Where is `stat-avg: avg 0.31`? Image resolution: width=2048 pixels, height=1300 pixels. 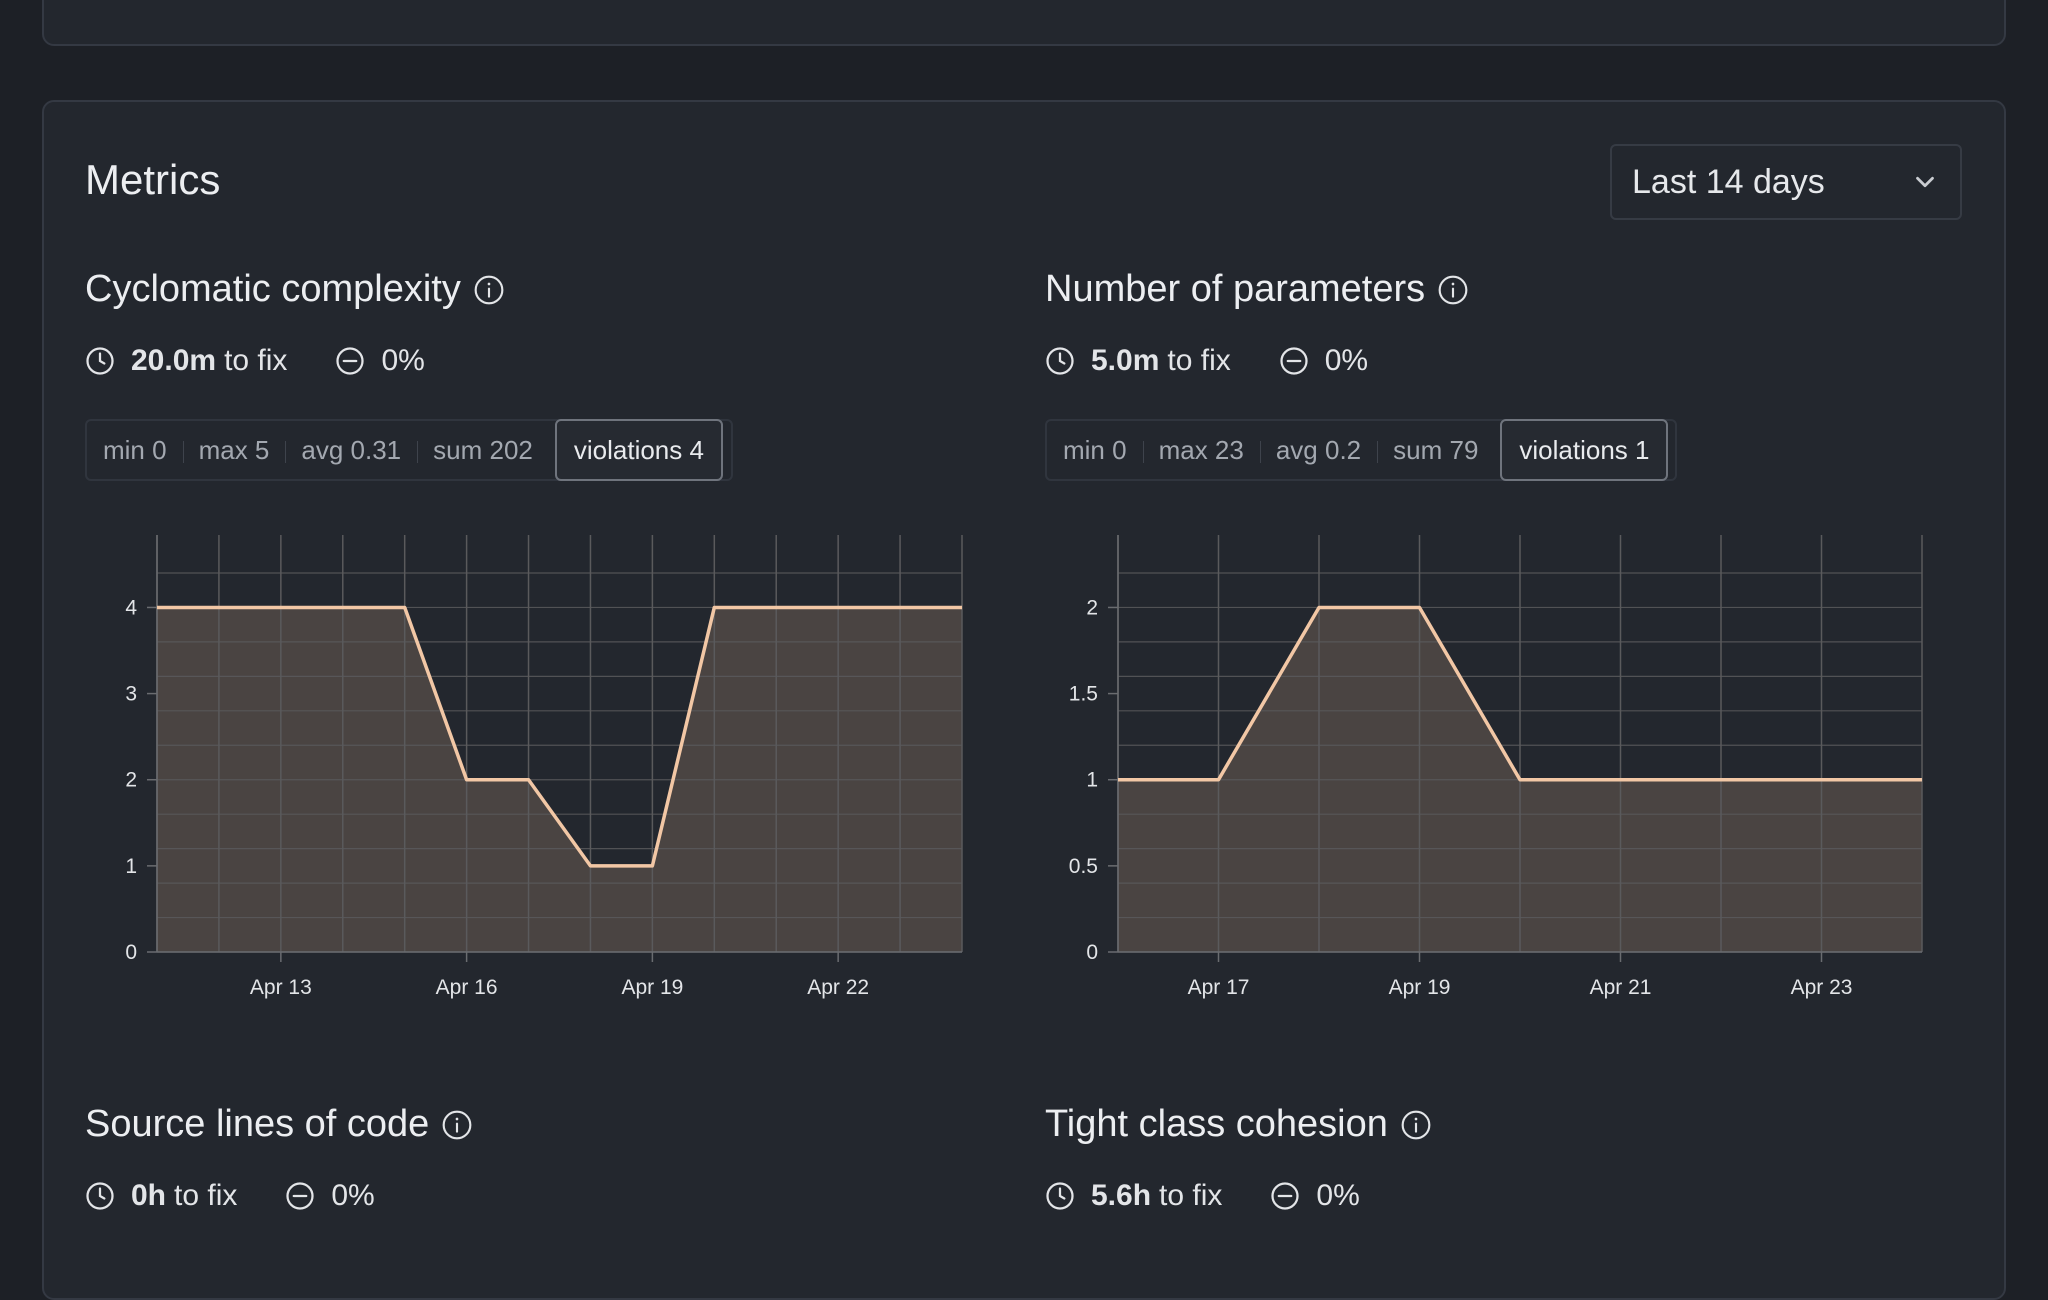
stat-avg: avg 0.31 is located at coordinates (351, 450).